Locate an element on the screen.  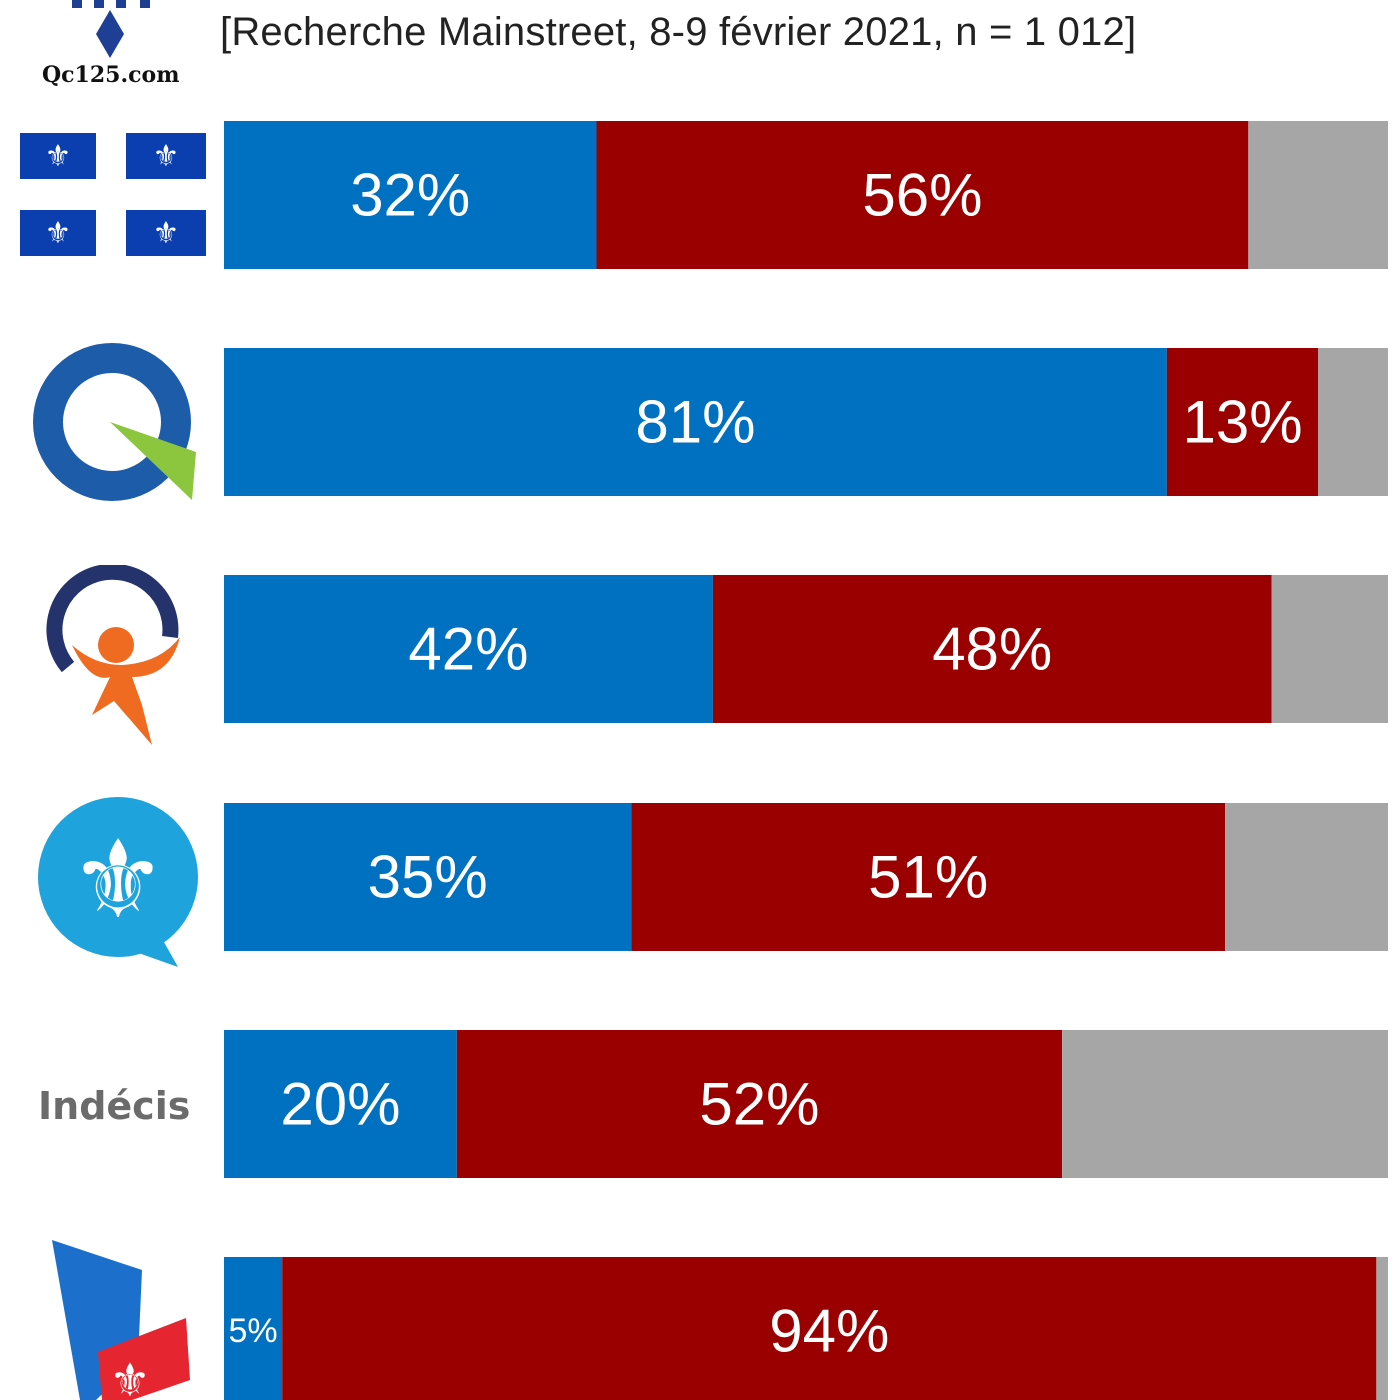
data-label-yes-5: 20% is located at coordinates (340, 1104).